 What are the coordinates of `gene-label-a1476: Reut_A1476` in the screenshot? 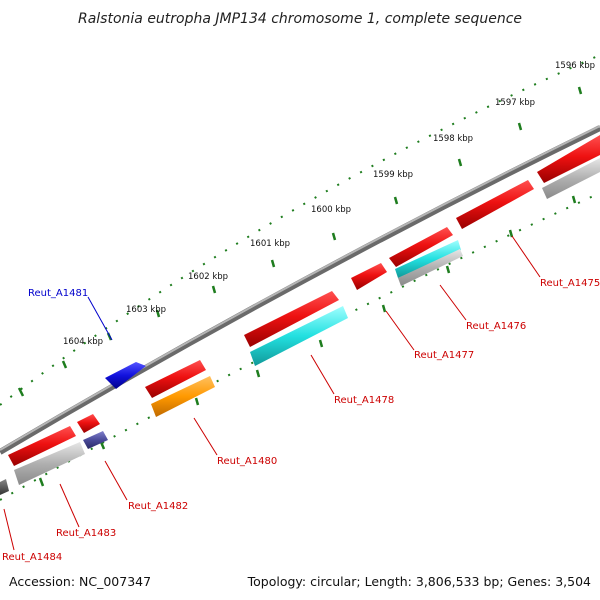 It's located at (496, 326).